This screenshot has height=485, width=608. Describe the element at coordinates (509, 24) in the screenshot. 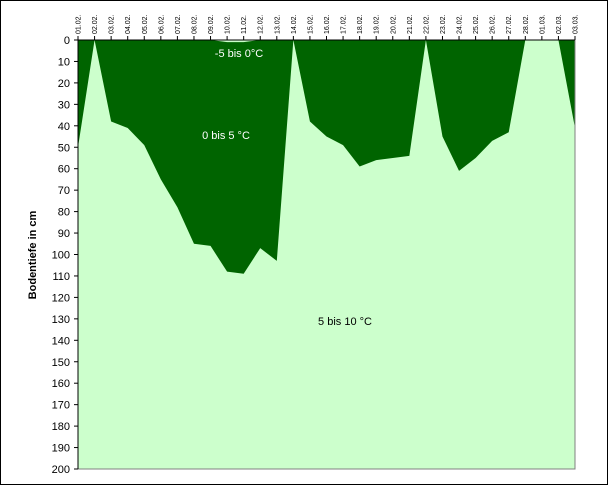

I see `x-tick-label: 27.02.` at that location.